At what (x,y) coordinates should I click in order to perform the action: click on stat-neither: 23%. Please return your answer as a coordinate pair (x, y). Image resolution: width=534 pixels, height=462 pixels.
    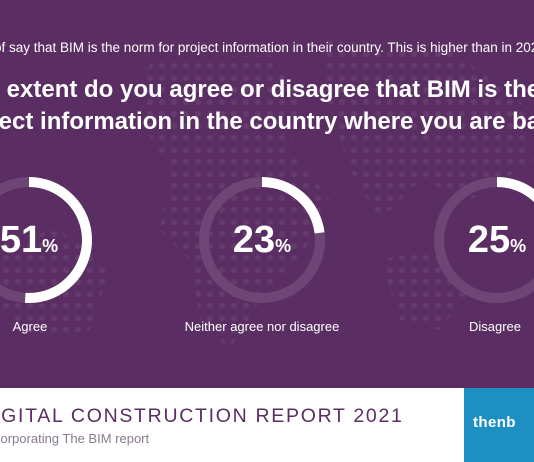
    Looking at the image, I should click on (262, 240).